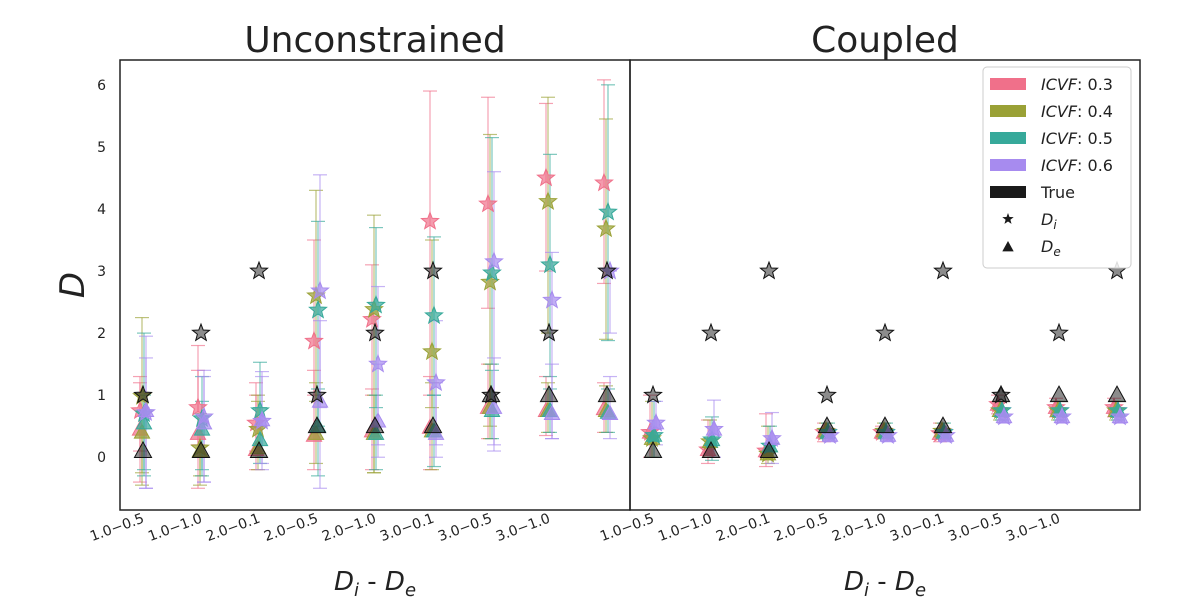 This screenshot has width=1200, height=600. I want to click on legend-label: ICVF: 0.3, so click(1077, 84).